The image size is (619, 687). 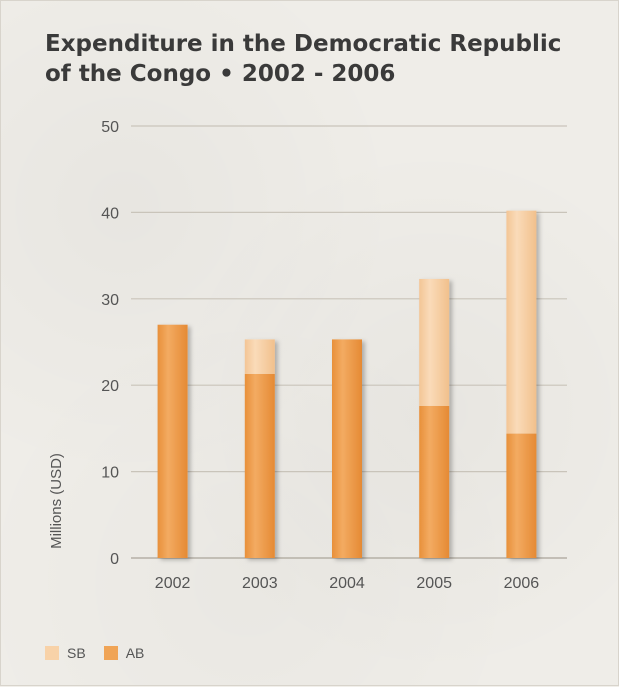 I want to click on bar-ab-2005, so click(x=434, y=481).